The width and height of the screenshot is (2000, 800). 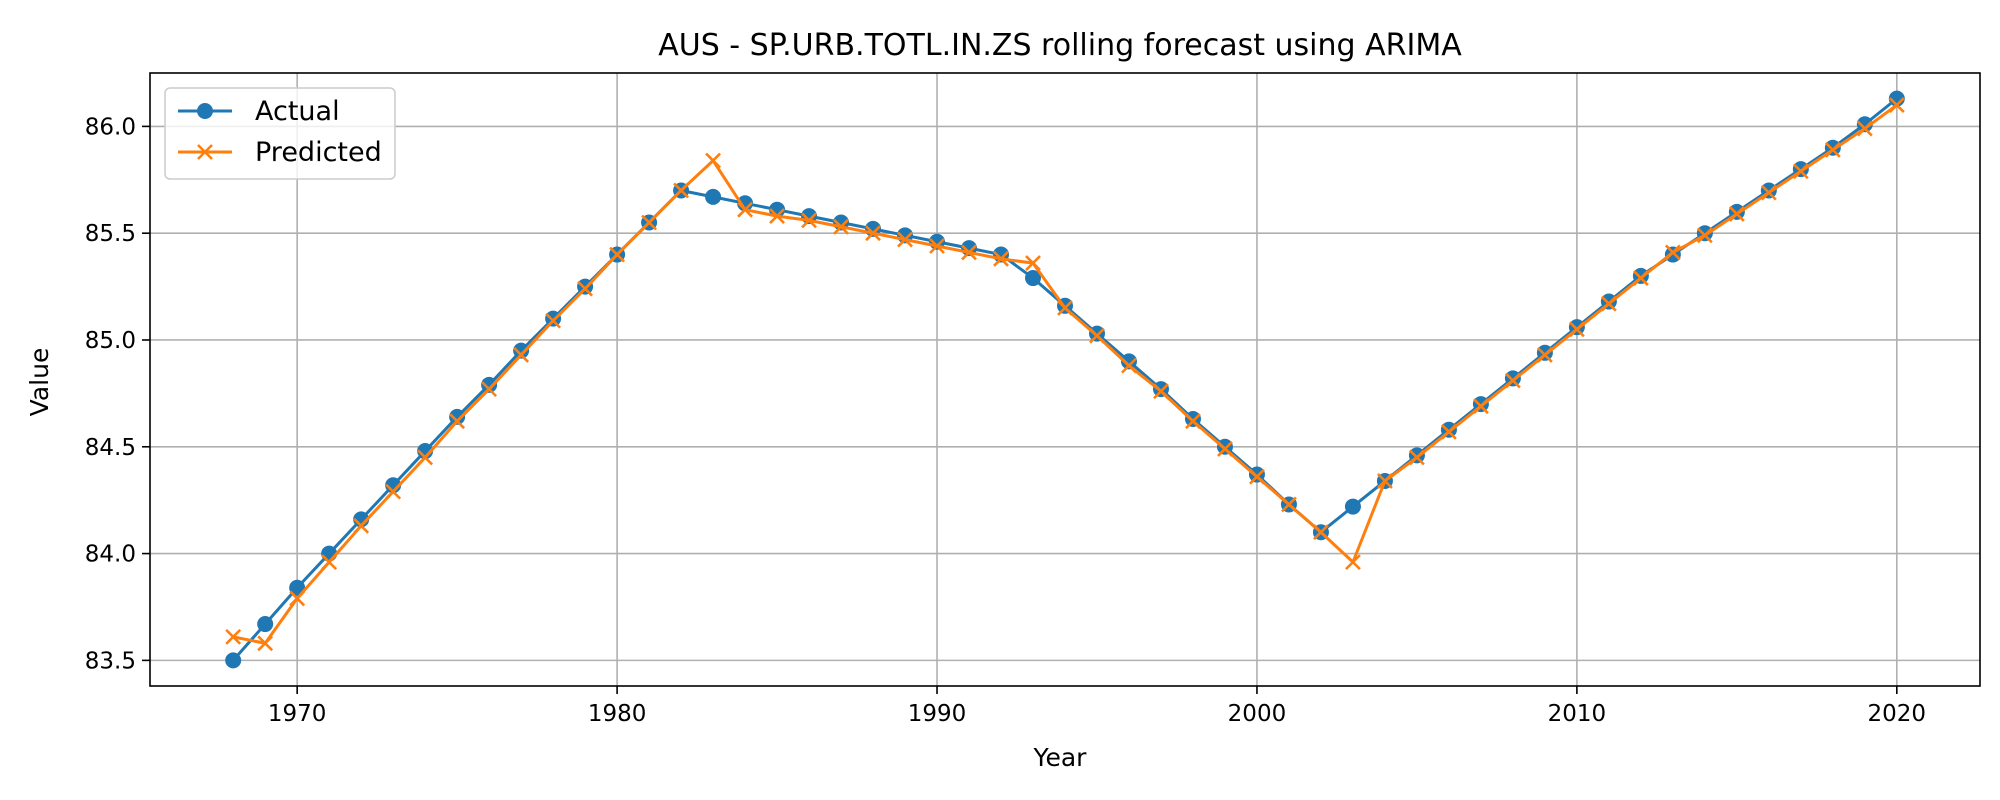 What do you see at coordinates (1577, 714) in the screenshot?
I see `x-tick-label: 2010` at bounding box center [1577, 714].